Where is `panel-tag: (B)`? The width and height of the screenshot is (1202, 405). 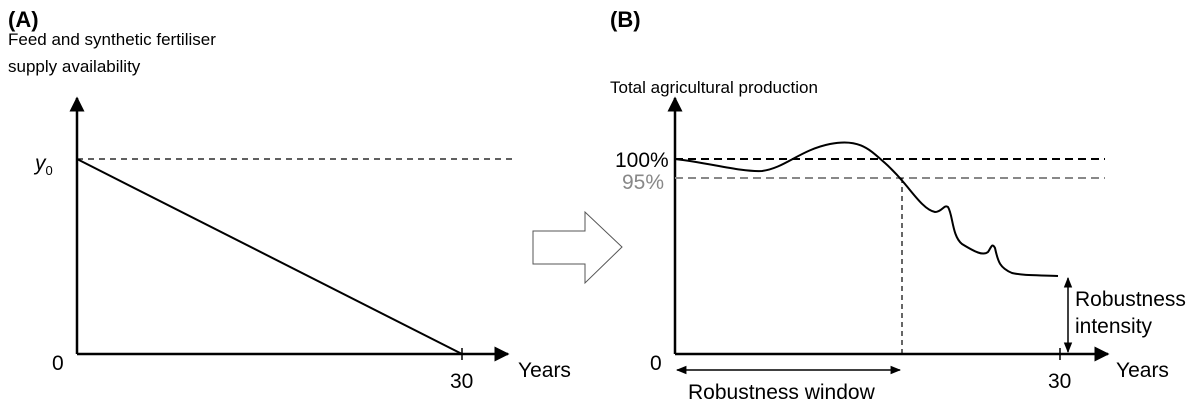 panel-tag: (B) is located at coordinates (625, 19).